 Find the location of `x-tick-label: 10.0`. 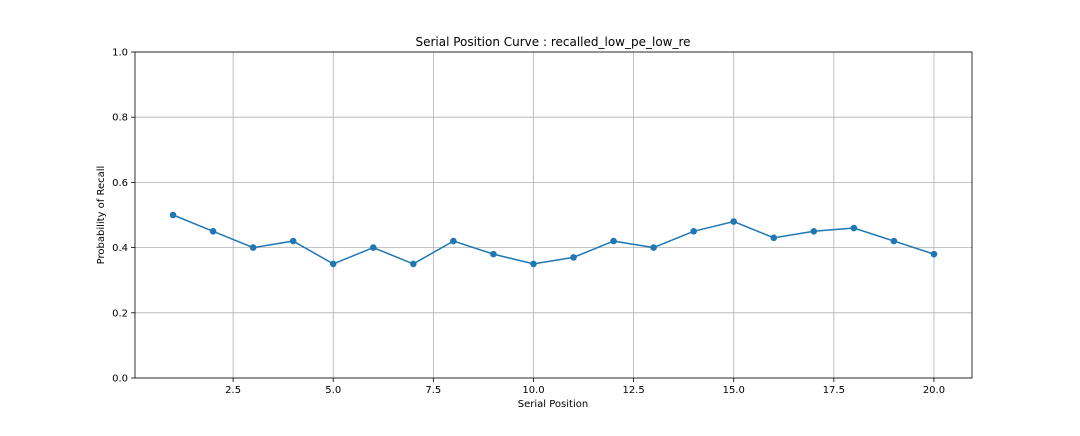

x-tick-label: 10.0 is located at coordinates (533, 390).